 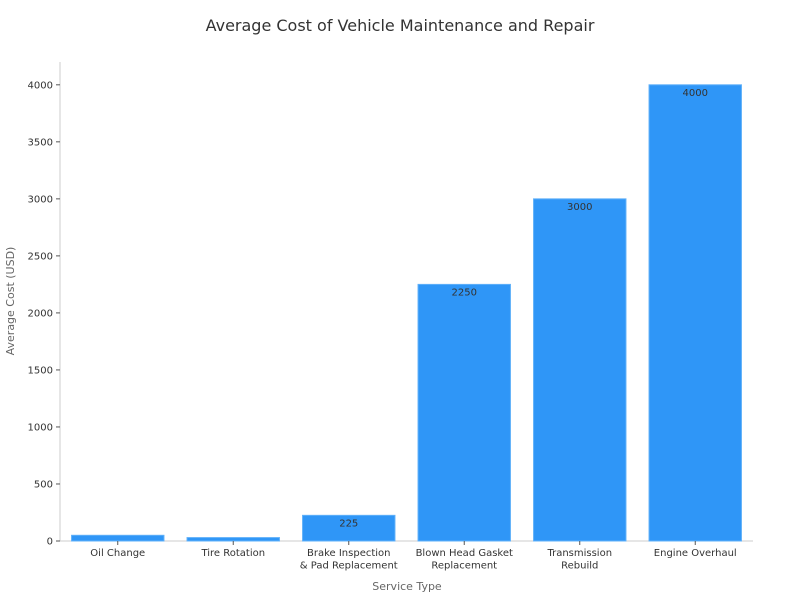 I want to click on x-tick-label: Blown Head Gasket Replacement, so click(x=464, y=560).